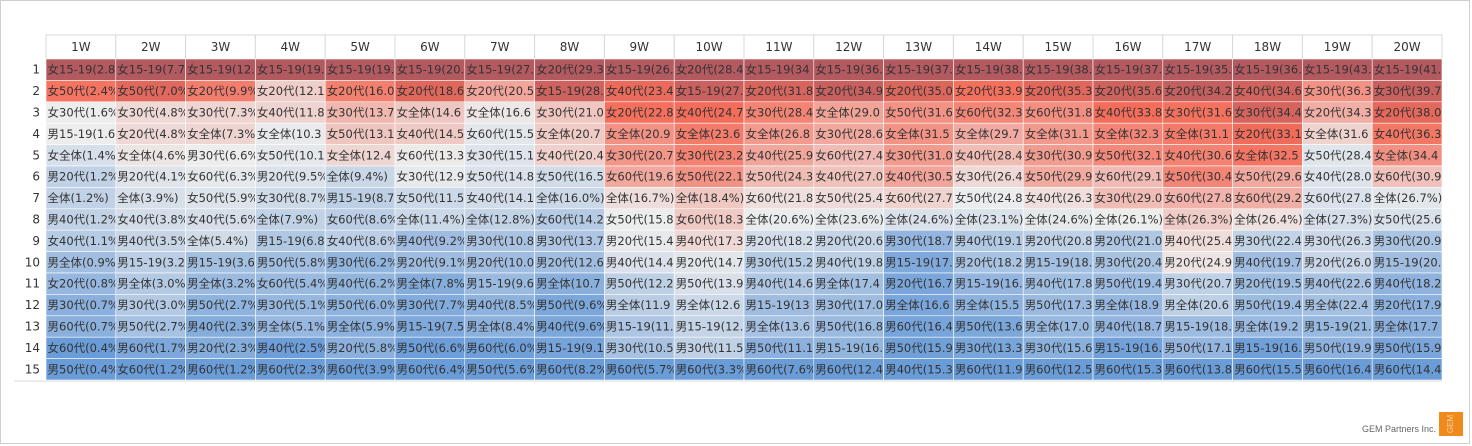 The width and height of the screenshot is (1472, 446). I want to click on heatmap-cell-label: 男60代(13.8, so click(1198, 369).